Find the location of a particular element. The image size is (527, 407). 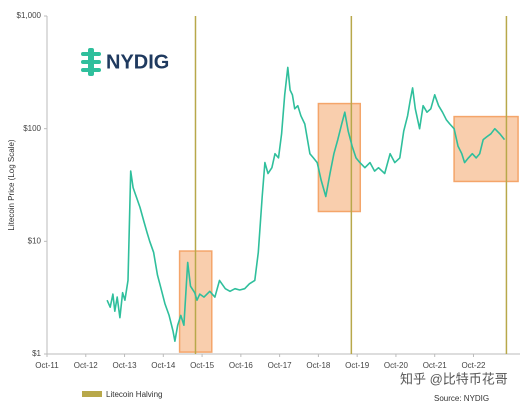

x-tick-label: Oct-15 is located at coordinates (202, 365).